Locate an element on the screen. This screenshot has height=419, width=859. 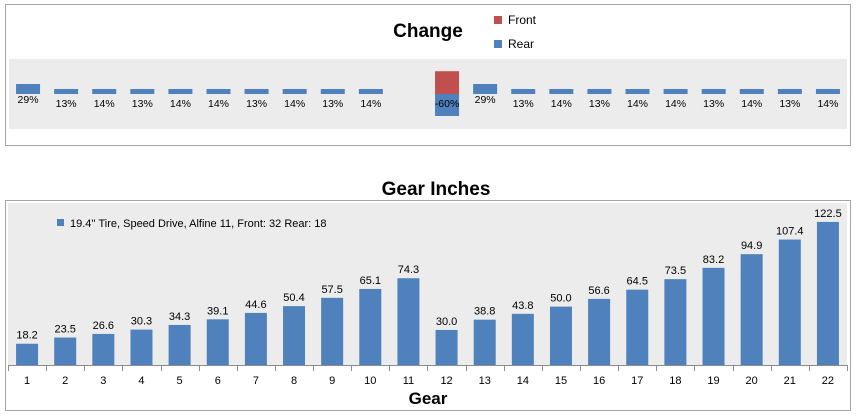
gear-value-label-3: 26.6 is located at coordinates (103, 326).